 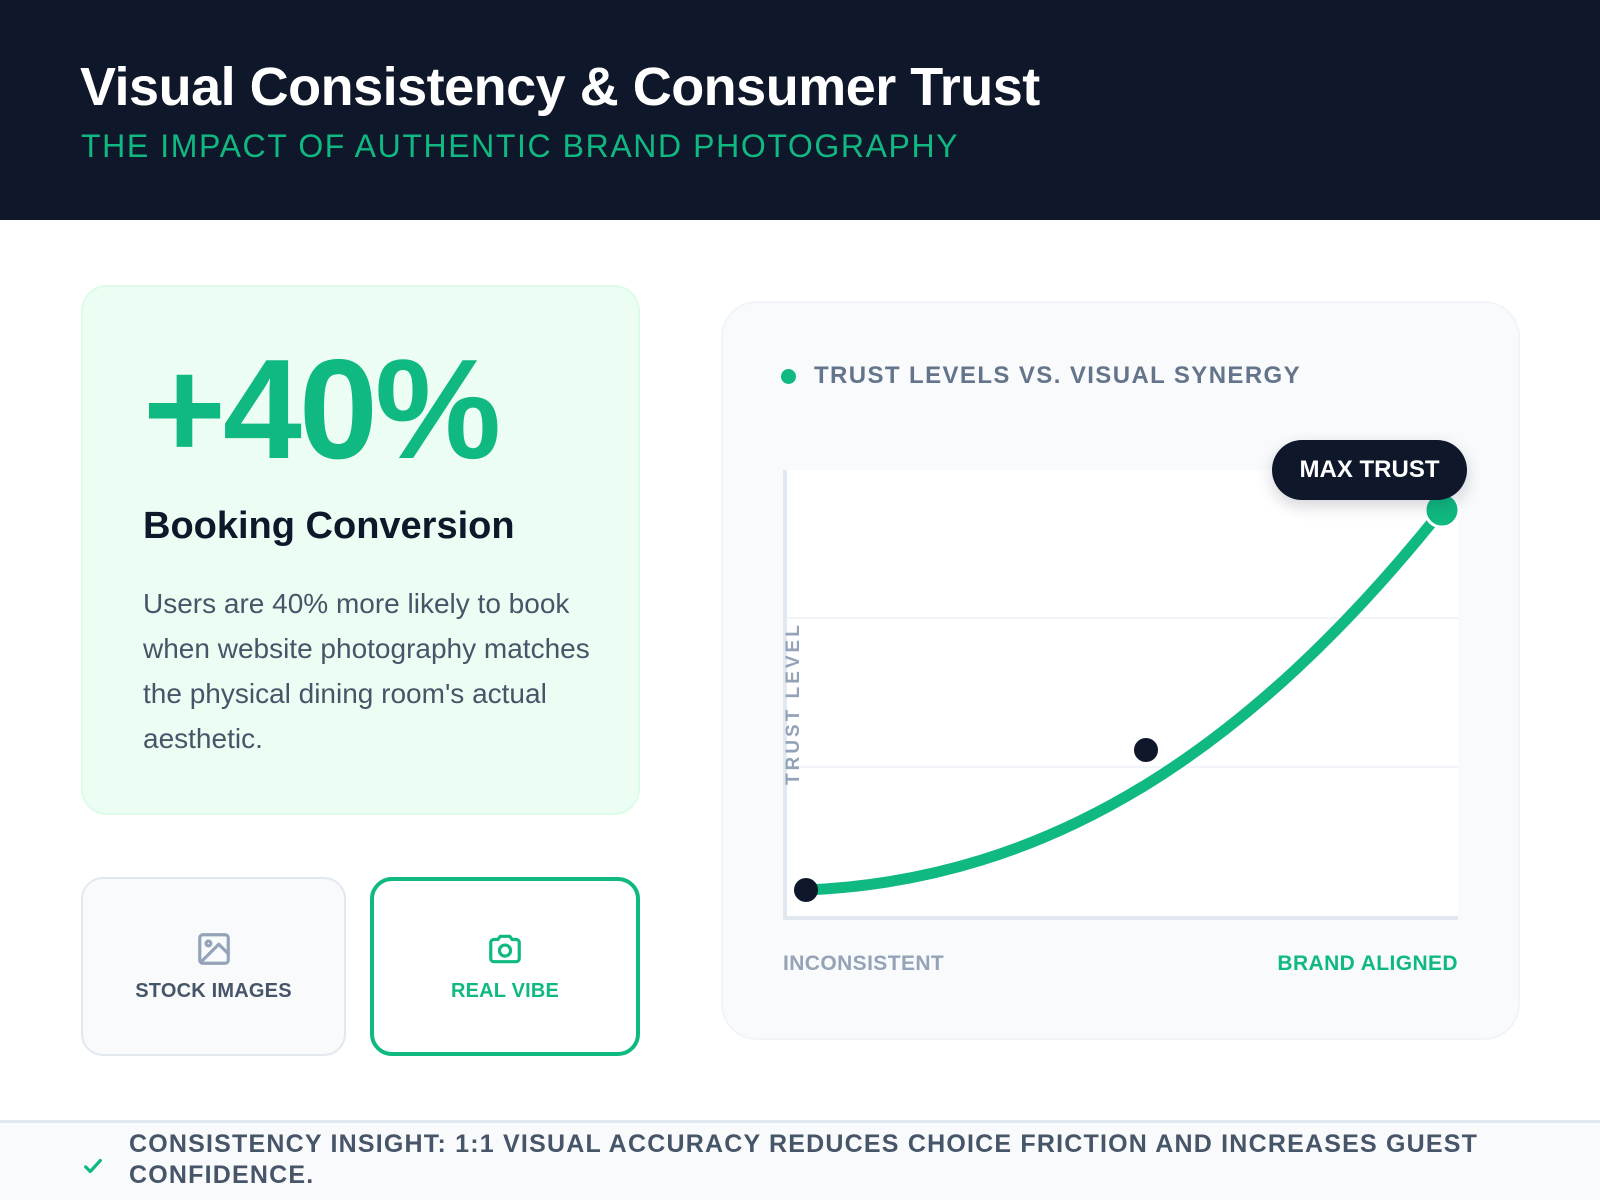 What do you see at coordinates (329, 526) in the screenshot?
I see `stat-label: Booking Conversion` at bounding box center [329, 526].